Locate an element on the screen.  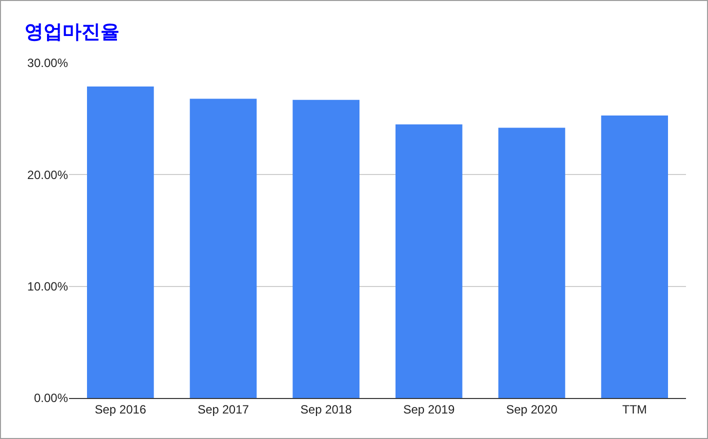
x-tick-label: Sep 2017 is located at coordinates (224, 409).